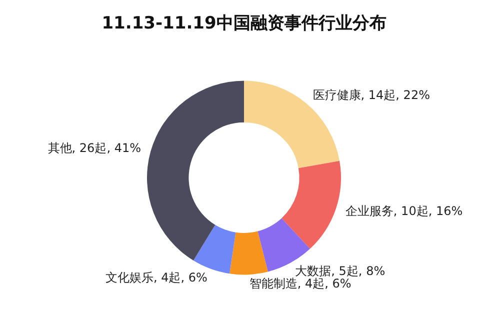 This screenshot has height=321, width=488. Describe the element at coordinates (340, 271) in the screenshot. I see `slice-label: 大数据, 5起, 8%` at that location.